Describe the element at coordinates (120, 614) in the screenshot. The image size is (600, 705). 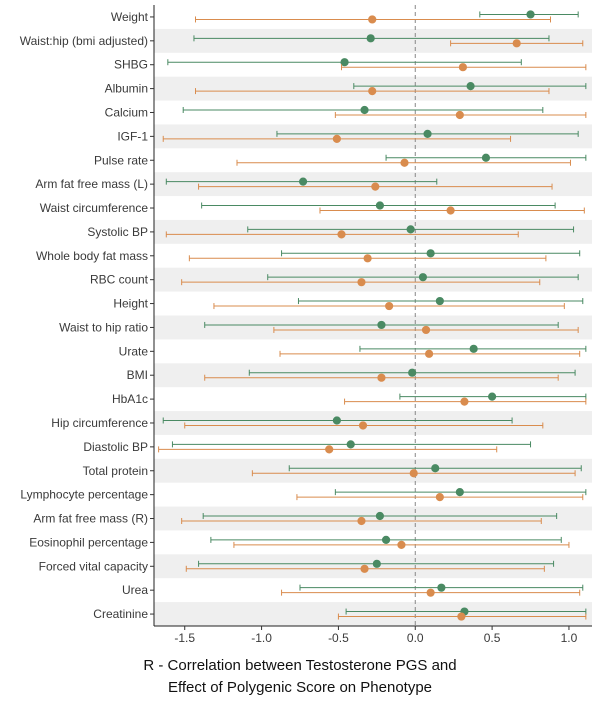
I see `category-label: Creatinine` at that location.